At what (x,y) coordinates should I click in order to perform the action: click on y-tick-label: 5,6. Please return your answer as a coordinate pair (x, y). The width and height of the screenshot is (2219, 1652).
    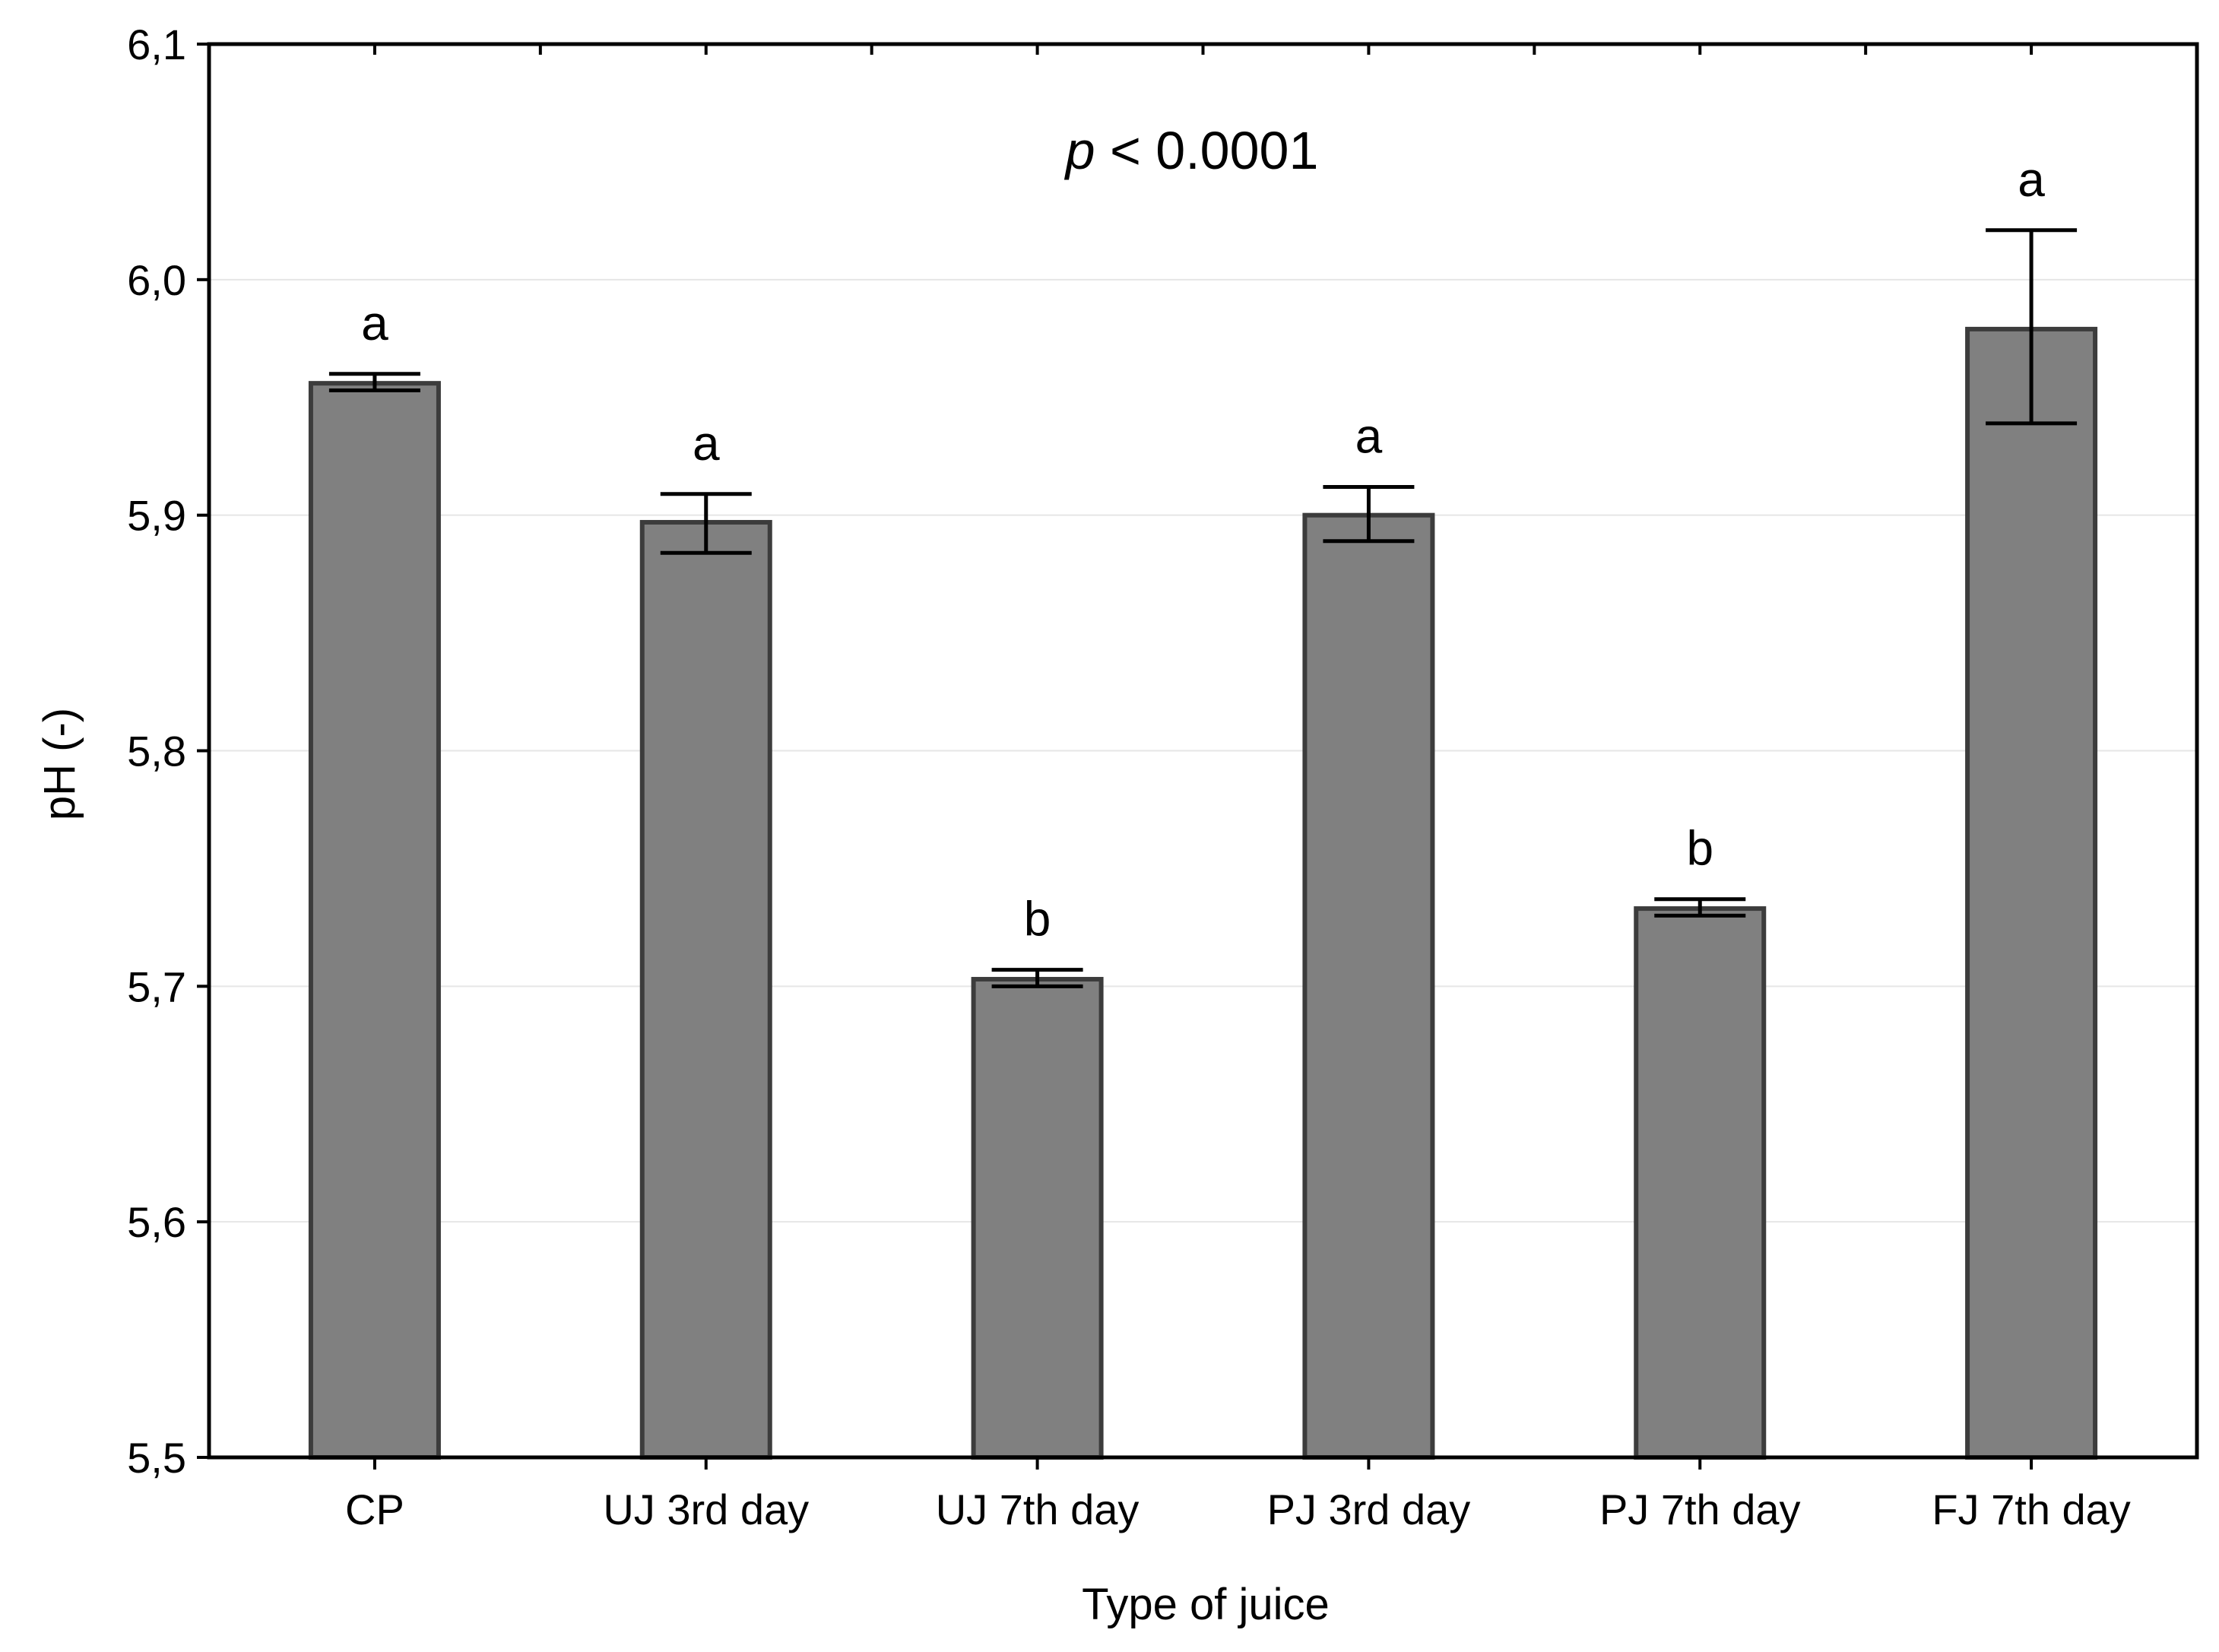
    Looking at the image, I should click on (157, 1222).